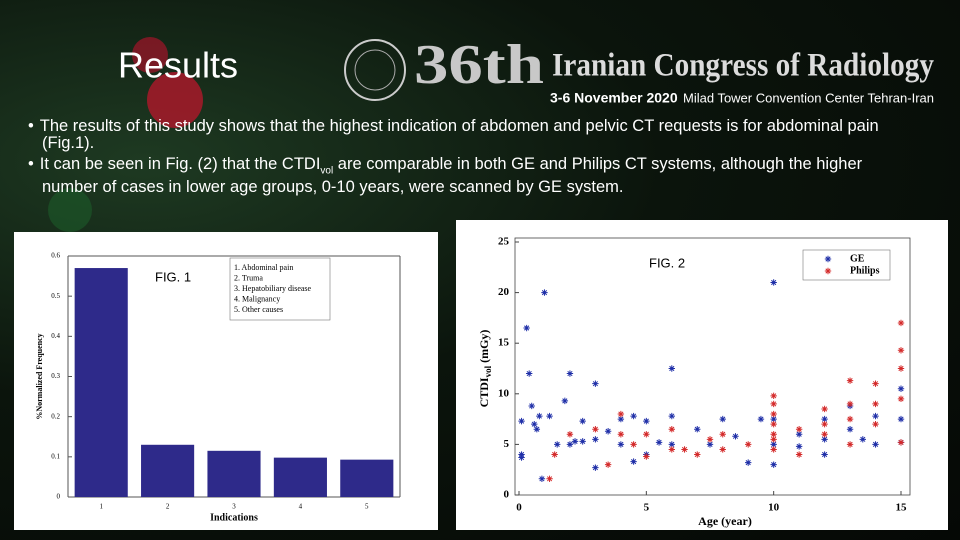 The width and height of the screenshot is (960, 540). Describe the element at coordinates (484, 392) in the screenshot. I see `y-axis-label-part: CTDI` at that location.